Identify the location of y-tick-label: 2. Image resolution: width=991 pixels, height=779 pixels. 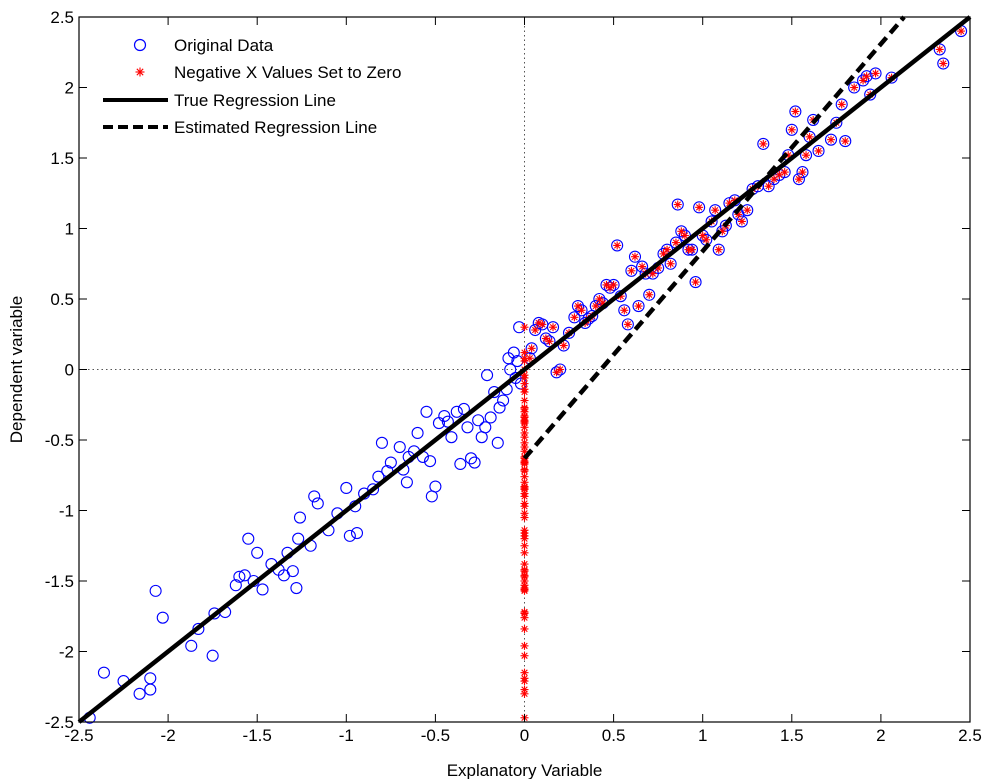
(69, 88).